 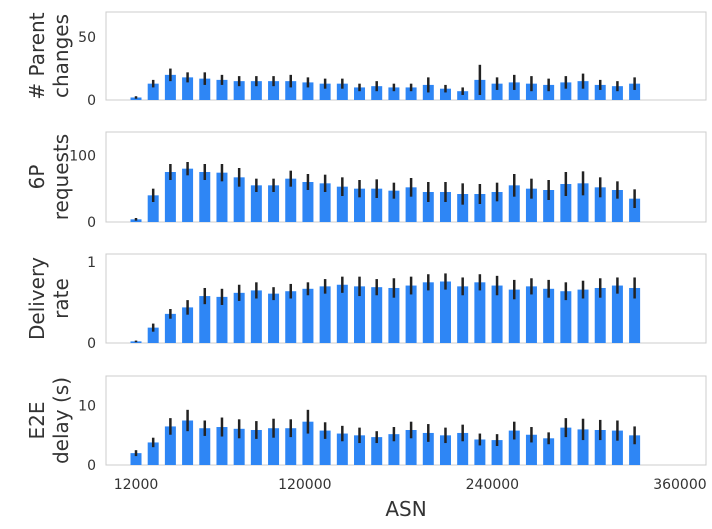 I want to click on panel-1-ylabel-line: # Parent, so click(x=37, y=55).